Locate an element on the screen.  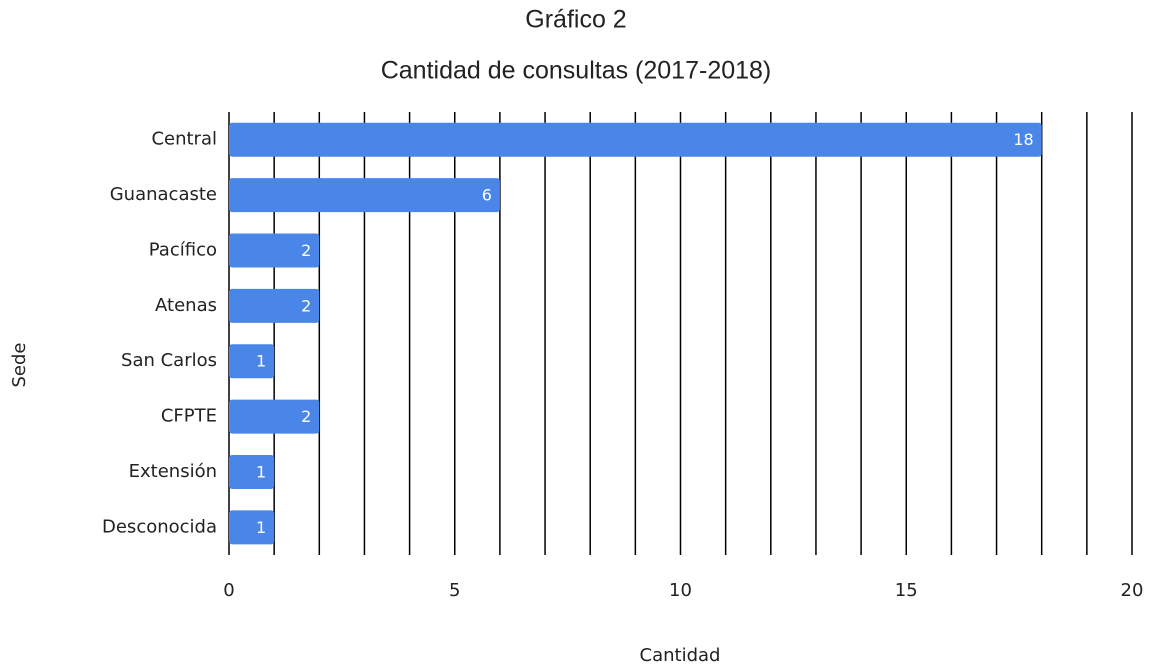
y-tick-label: Extensión is located at coordinates (173, 471).